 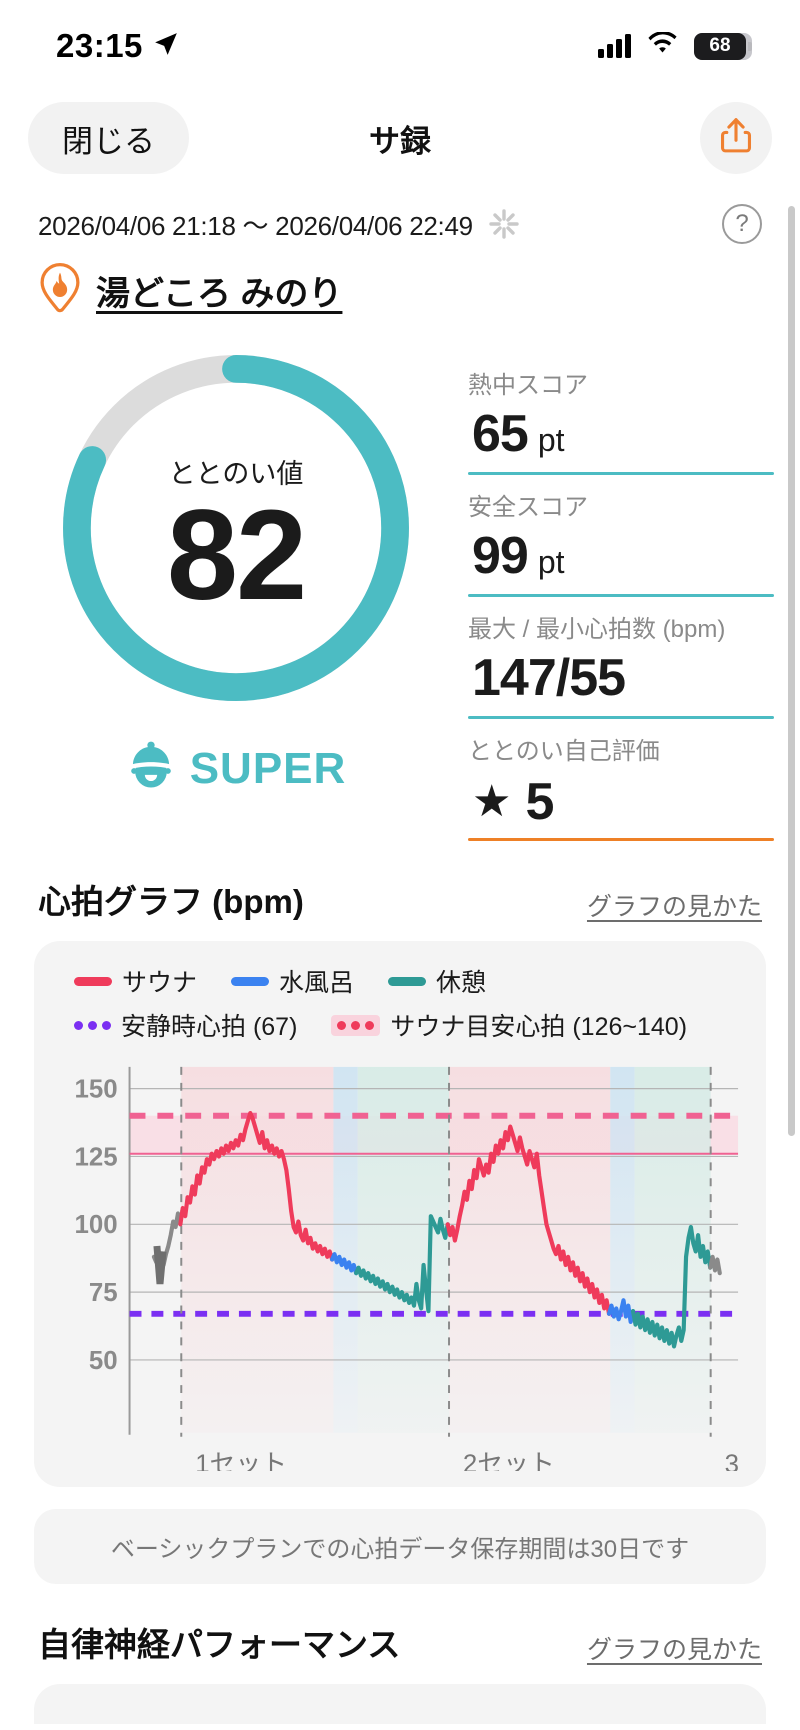 What do you see at coordinates (742, 224) in the screenshot?
I see `help-icon: ?` at bounding box center [742, 224].